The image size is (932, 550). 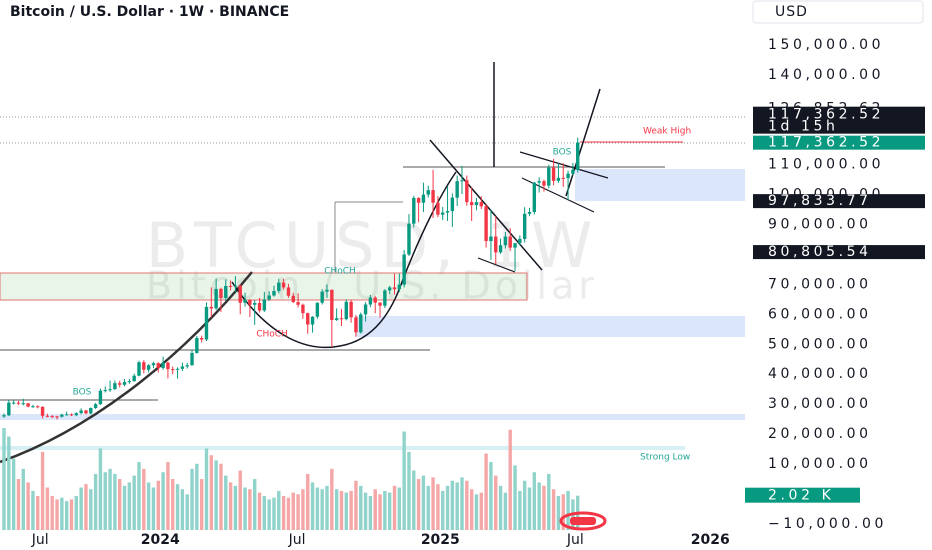 I want to click on currency: USD, so click(x=791, y=12).